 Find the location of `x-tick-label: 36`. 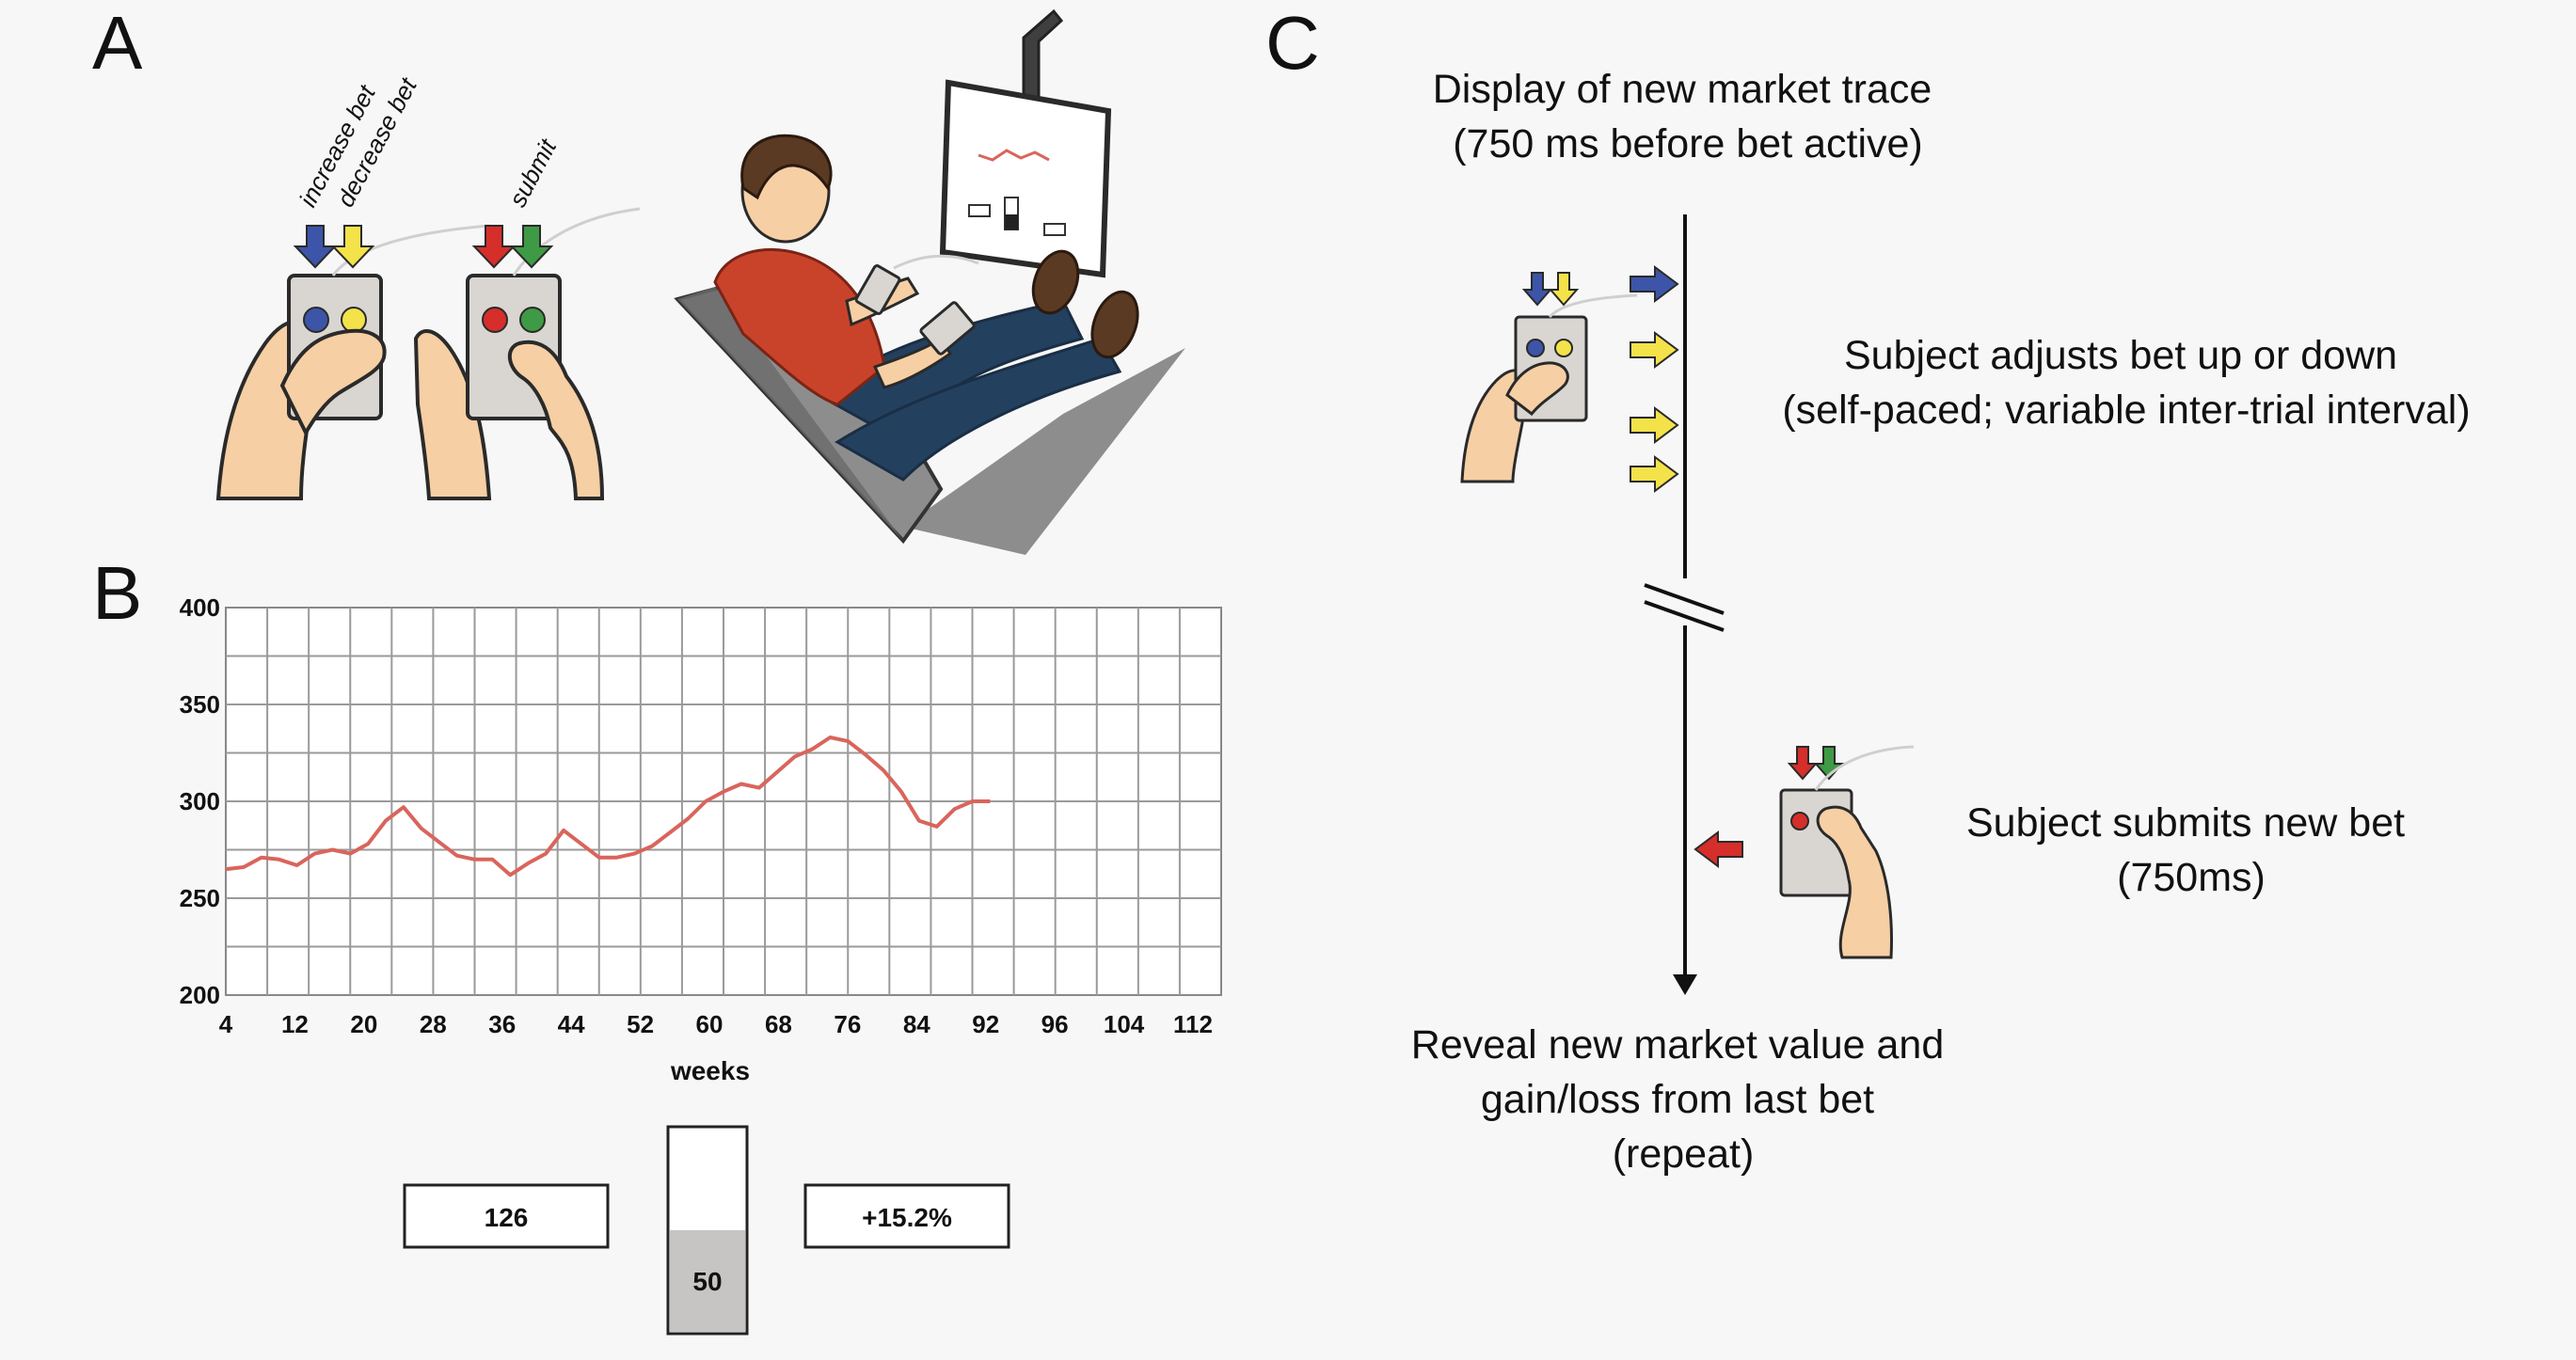

x-tick-label: 36 is located at coordinates (502, 1024).